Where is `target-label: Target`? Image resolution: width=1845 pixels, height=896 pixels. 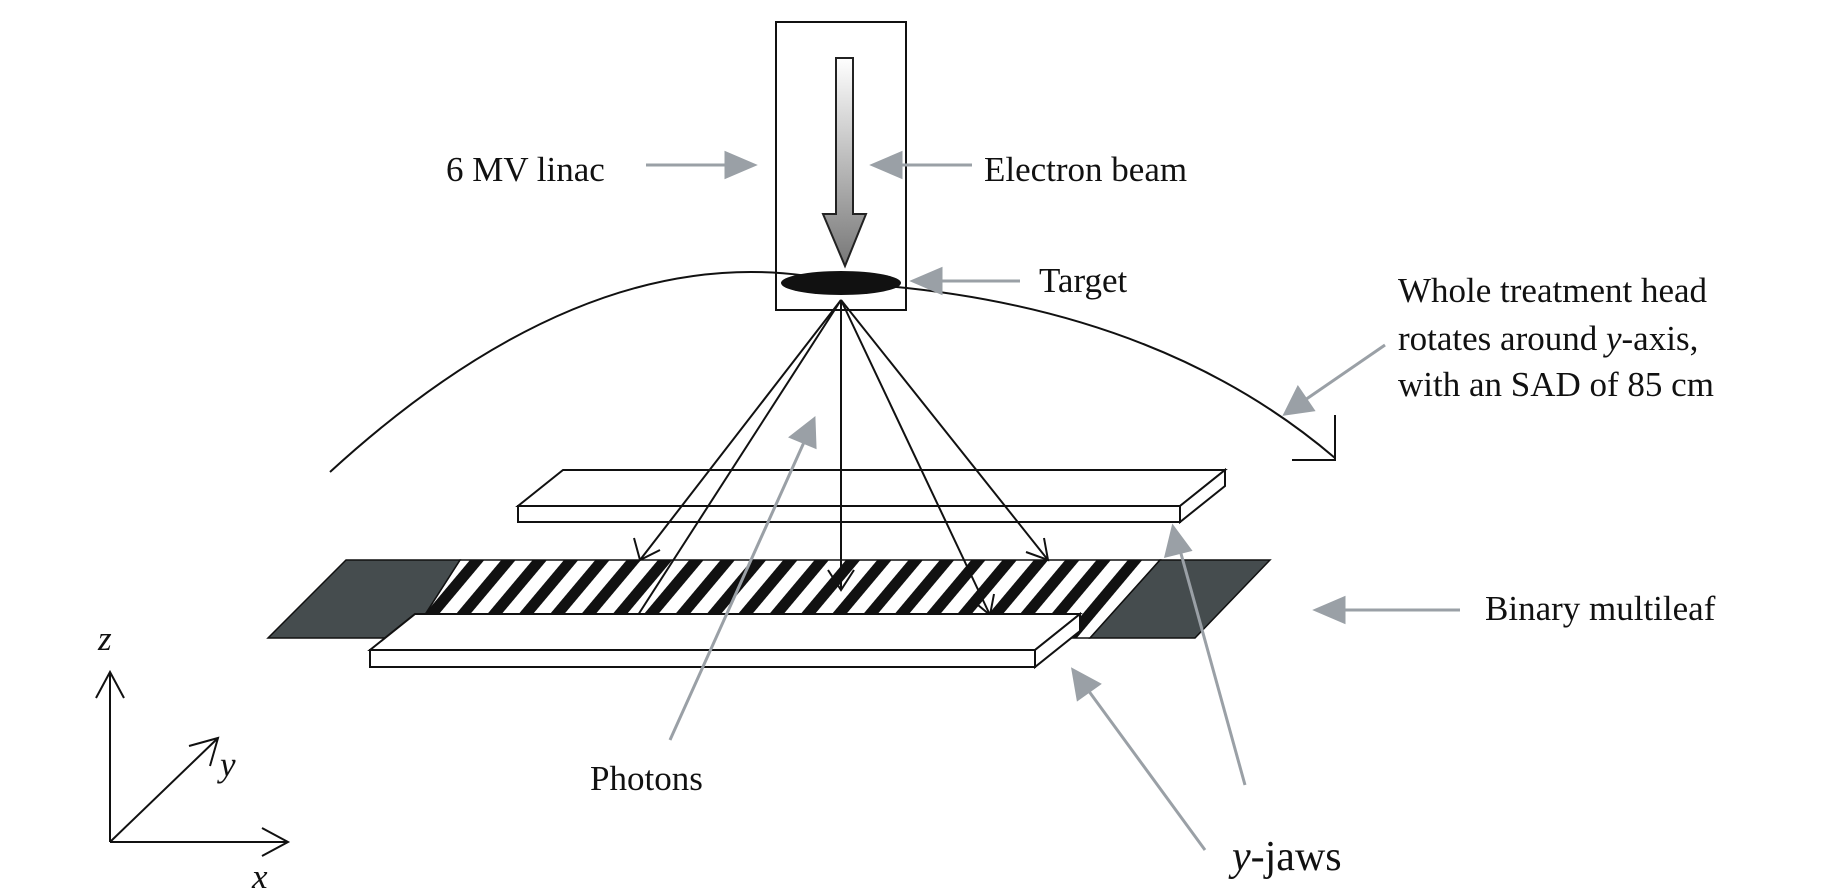
target-label: Target is located at coordinates (1083, 280).